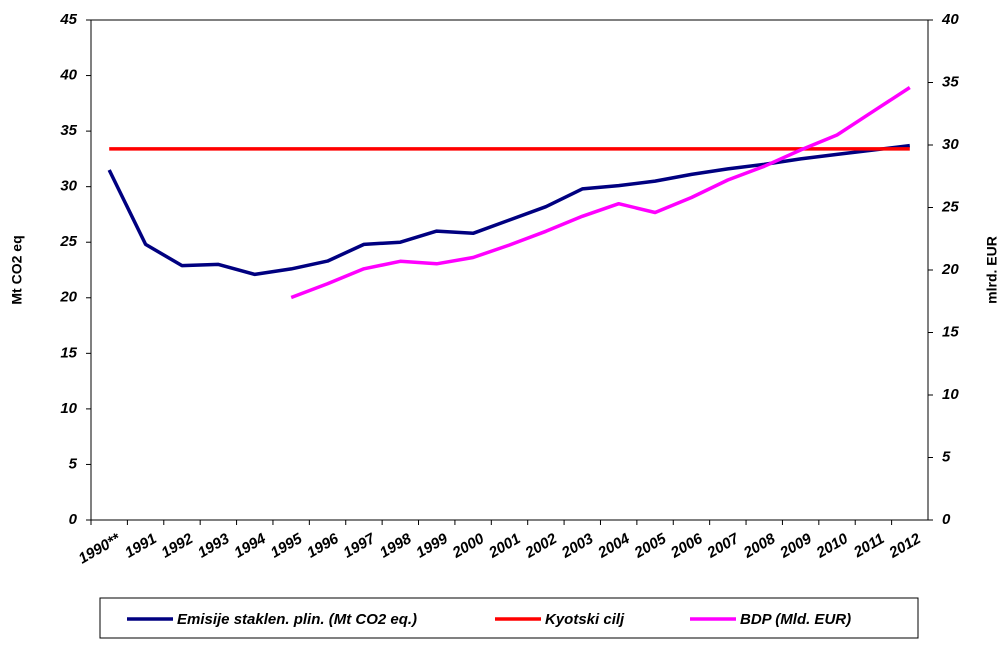  Describe the element at coordinates (795, 546) in the screenshot. I see `x-tick-label: 2009` at that location.